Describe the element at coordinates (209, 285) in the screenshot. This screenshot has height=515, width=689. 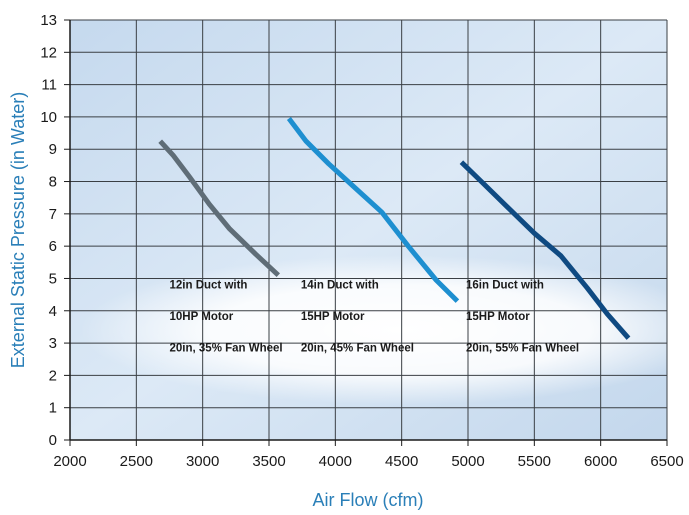
I see `annotation-line: 12in Duct with` at that location.